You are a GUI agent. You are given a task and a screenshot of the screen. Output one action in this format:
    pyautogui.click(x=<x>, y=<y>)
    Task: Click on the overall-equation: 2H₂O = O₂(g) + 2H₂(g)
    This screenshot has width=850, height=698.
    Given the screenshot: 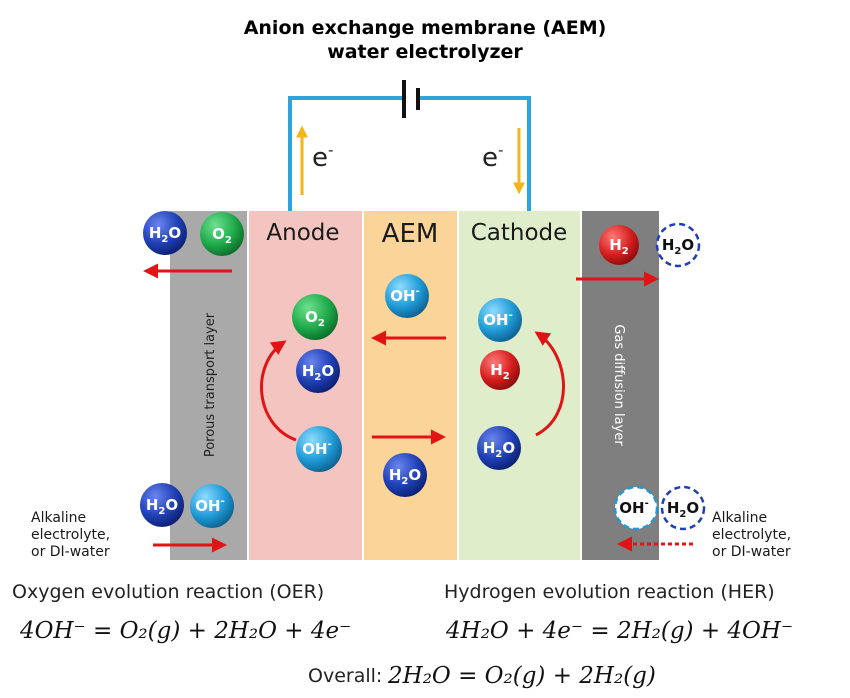 What is the action you would take?
    pyautogui.click(x=521, y=676)
    